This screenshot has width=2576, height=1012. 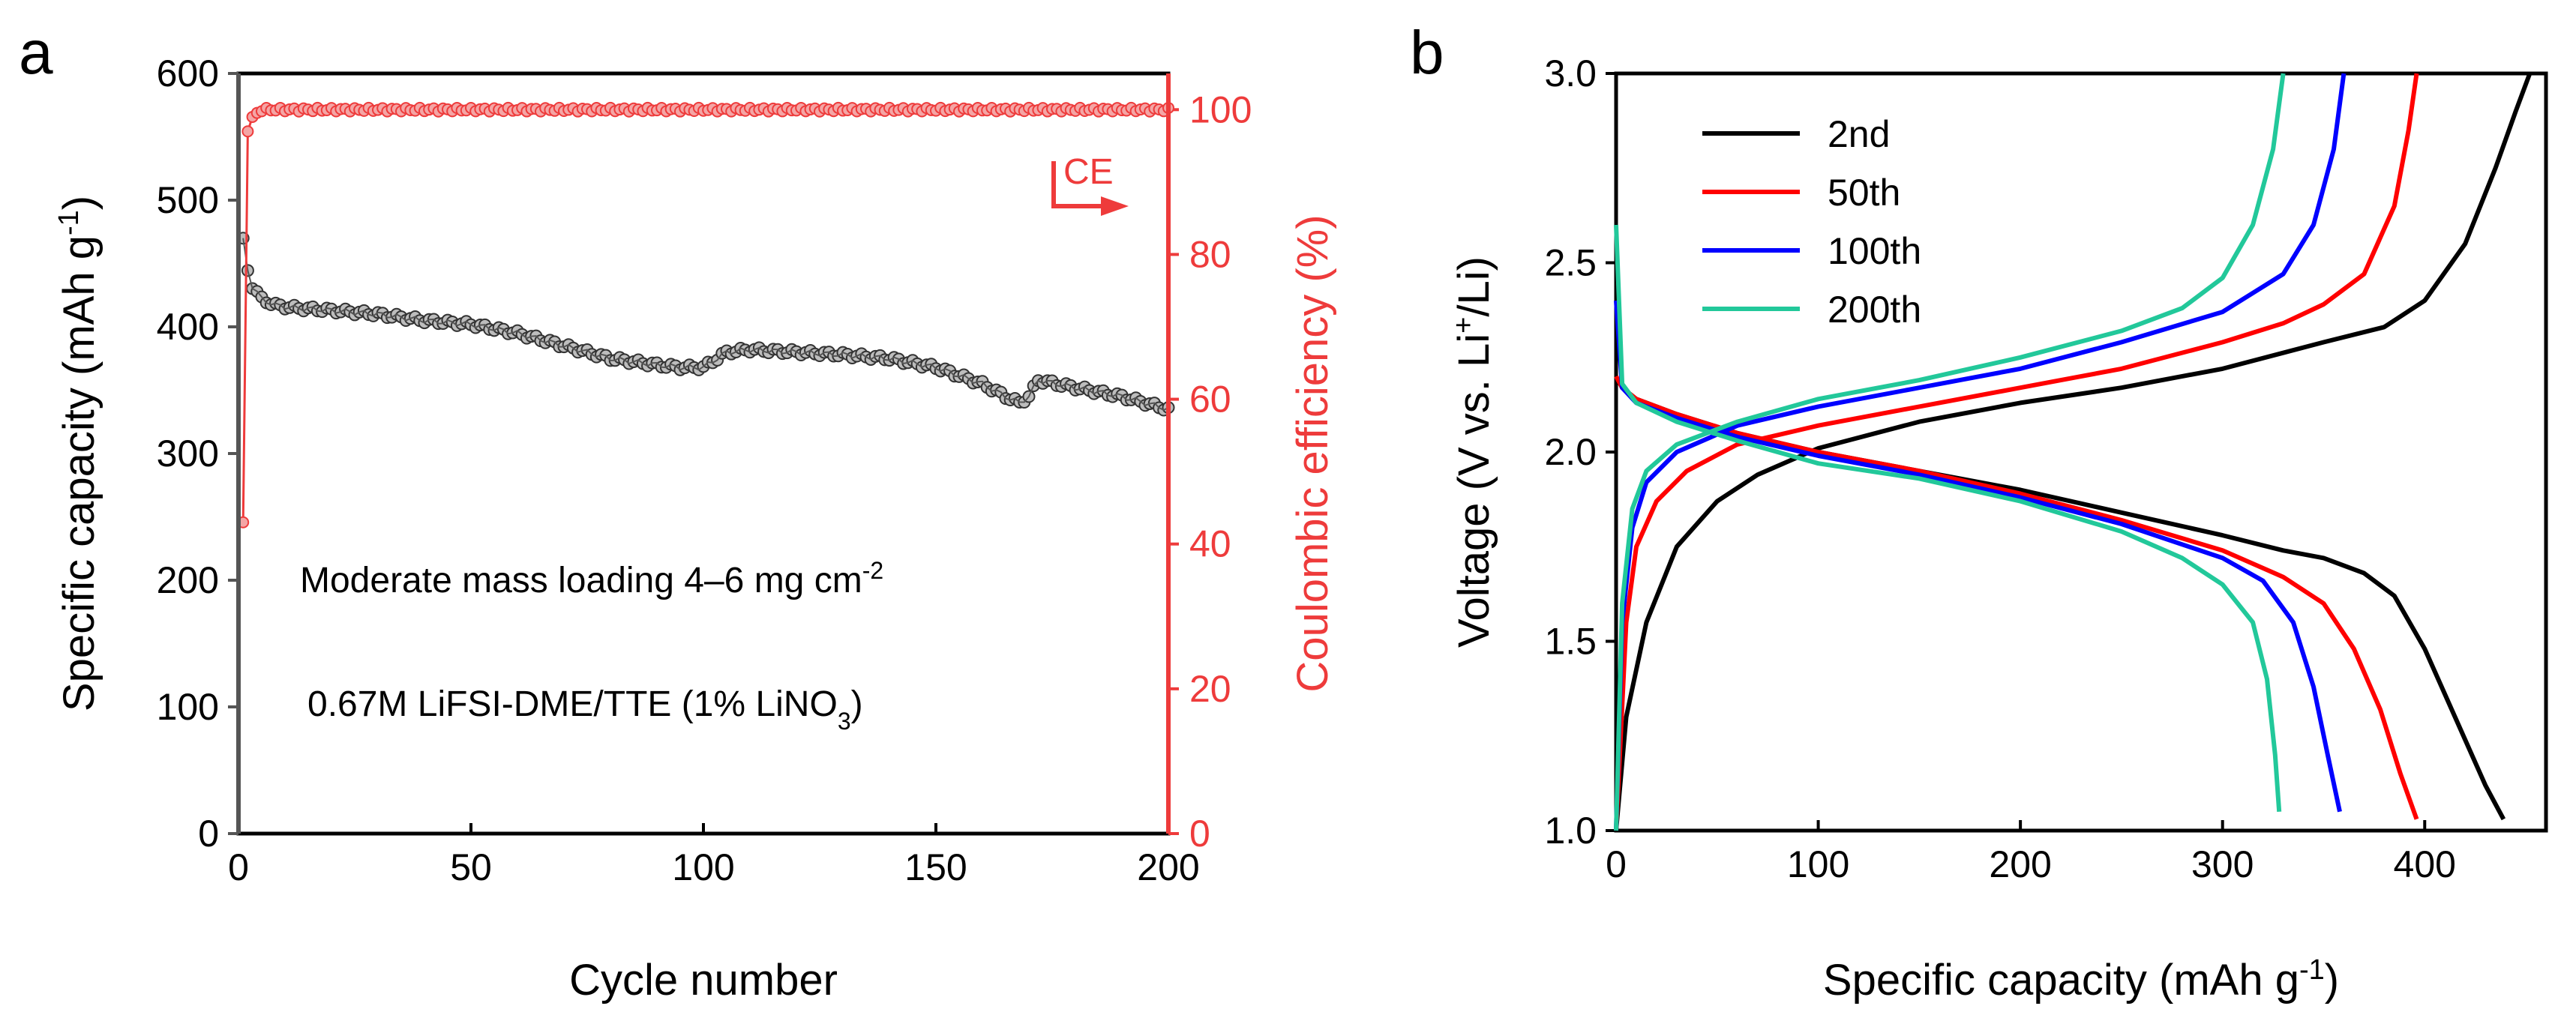 I want to click on chart-b-ylabel-main: Voltage (V vs. Li, so click(x=1474, y=491).